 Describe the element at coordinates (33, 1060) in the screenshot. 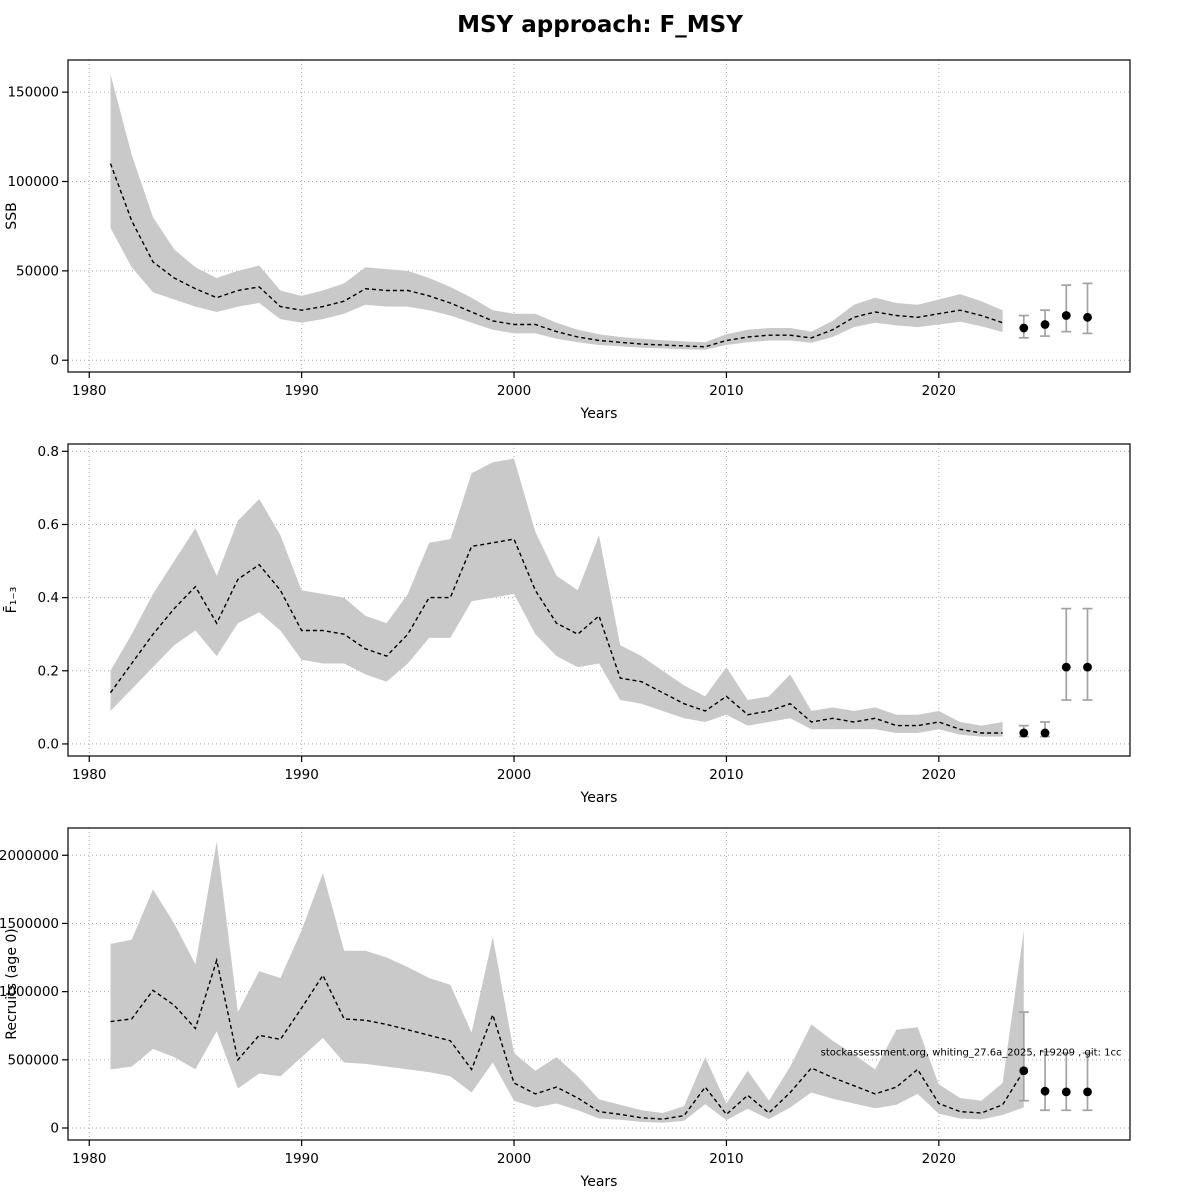

I see `svg-text: 500000` at that location.